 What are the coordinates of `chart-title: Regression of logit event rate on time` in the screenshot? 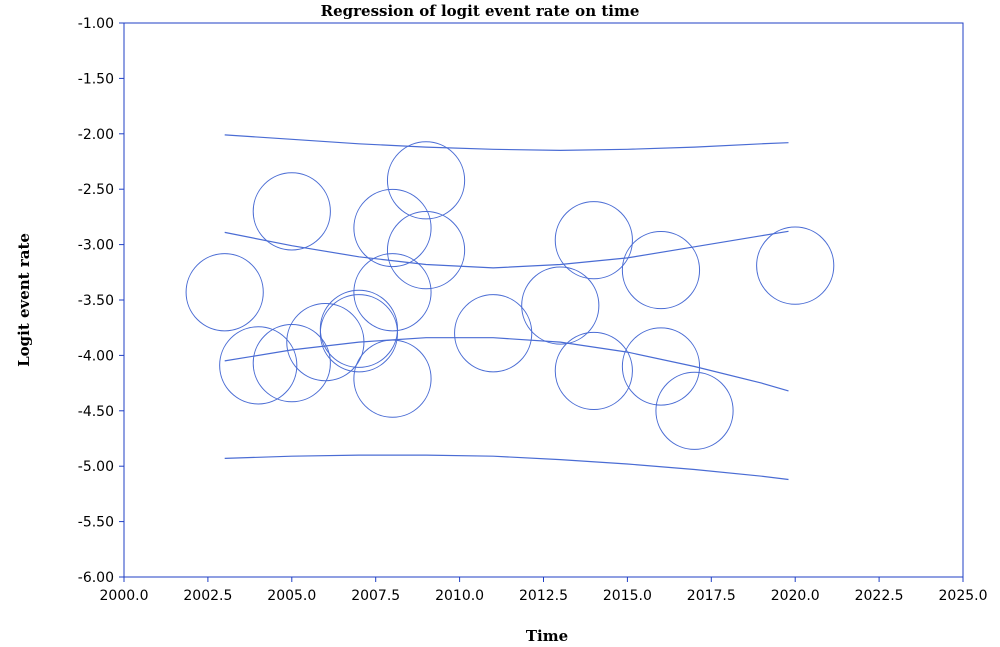 It's located at (480, 11).